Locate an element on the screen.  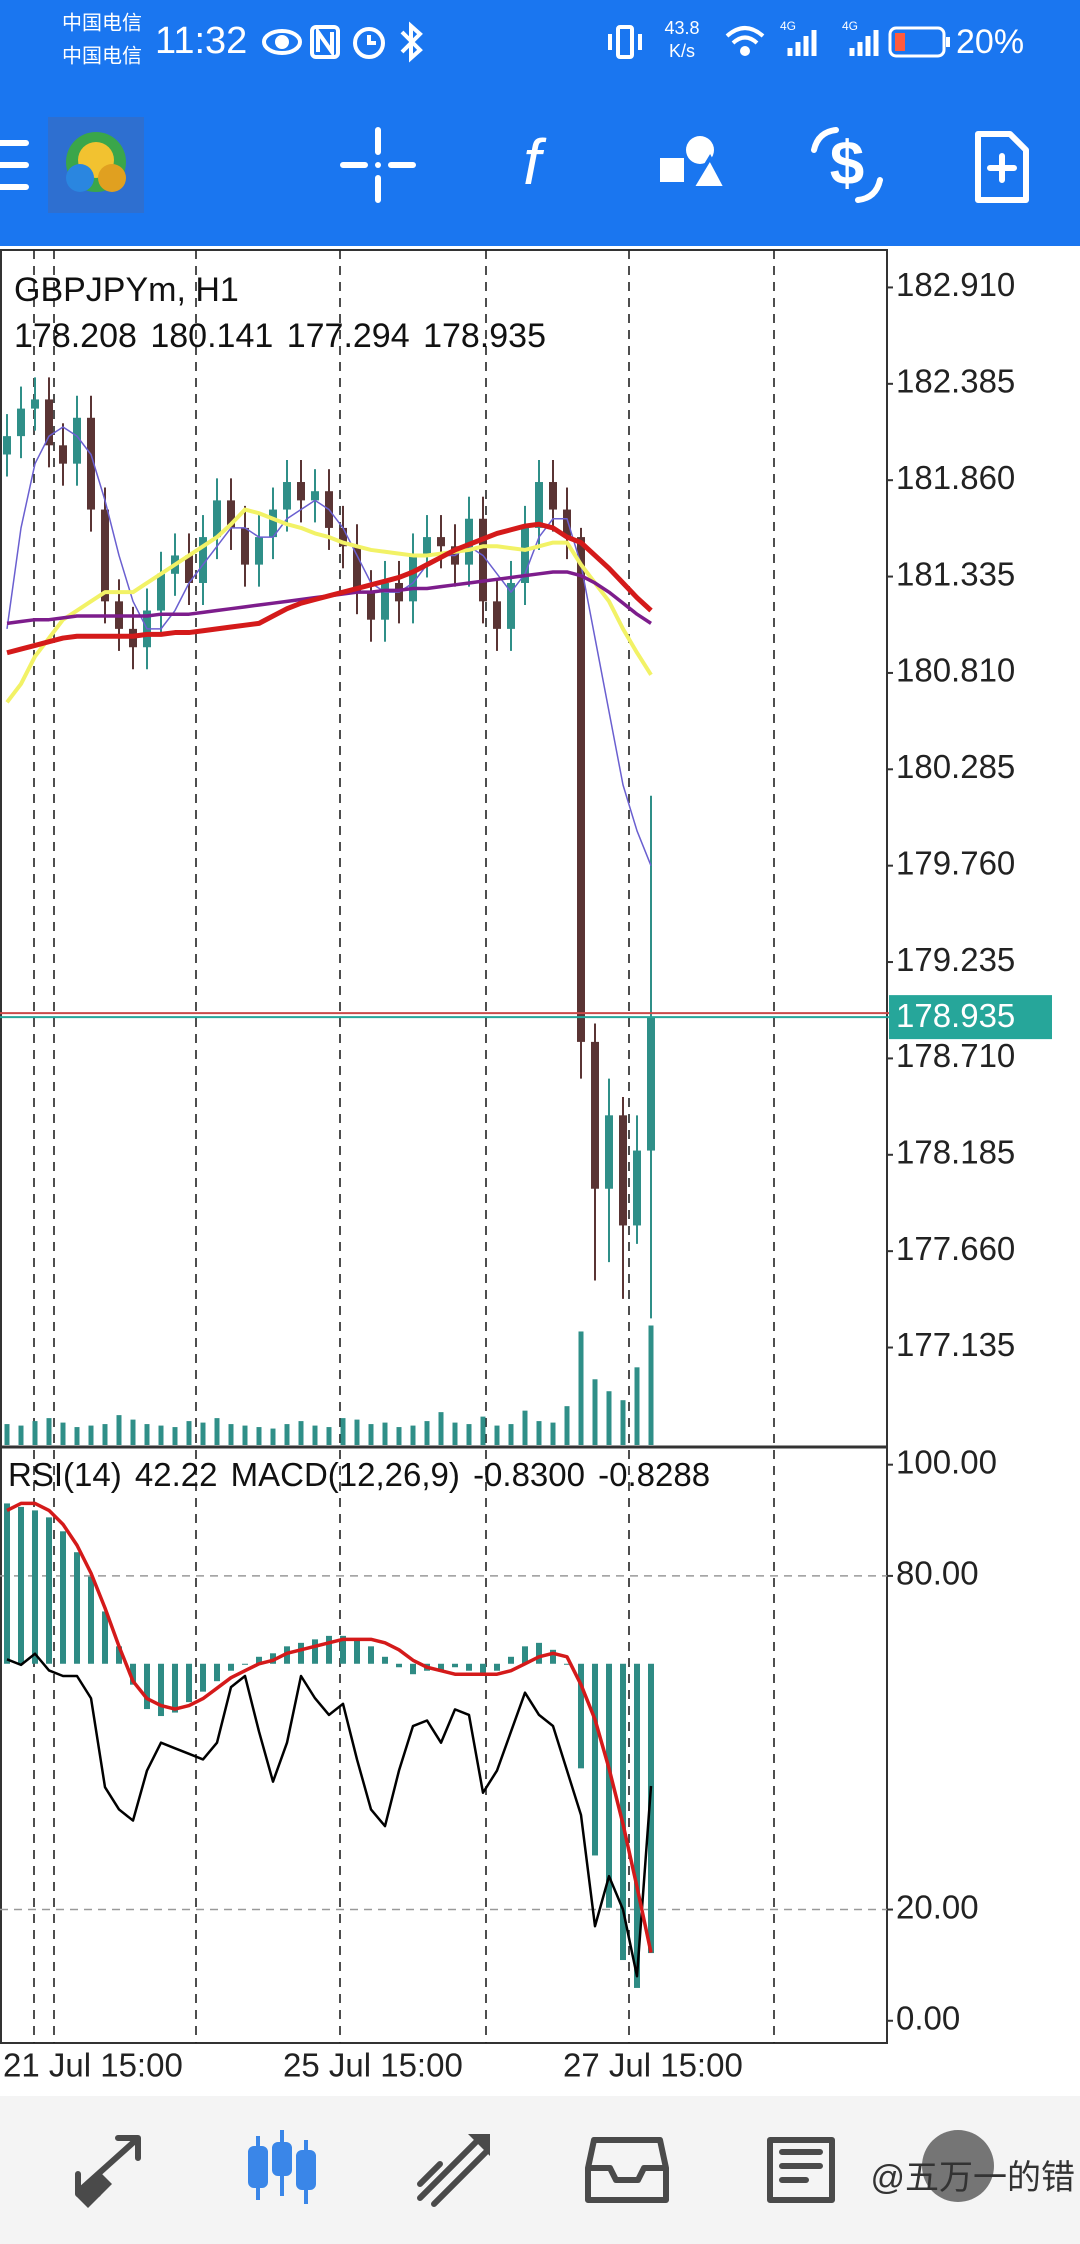
y-tick-label: 178.710 is located at coordinates (955, 1055).